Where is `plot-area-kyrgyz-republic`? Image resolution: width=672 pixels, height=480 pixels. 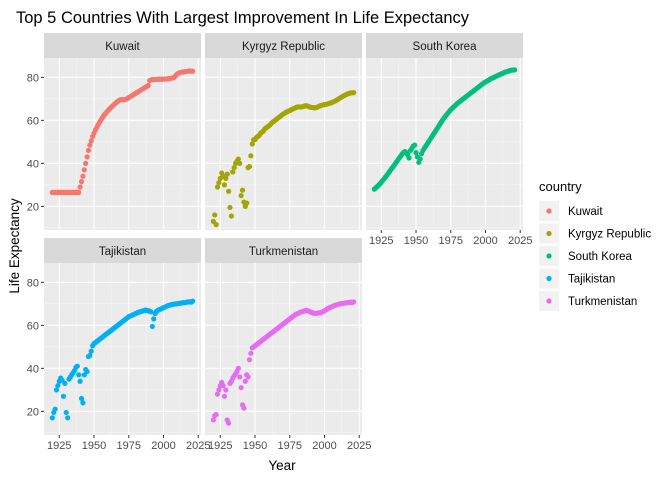 plot-area-kyrgyz-republic is located at coordinates (283, 144).